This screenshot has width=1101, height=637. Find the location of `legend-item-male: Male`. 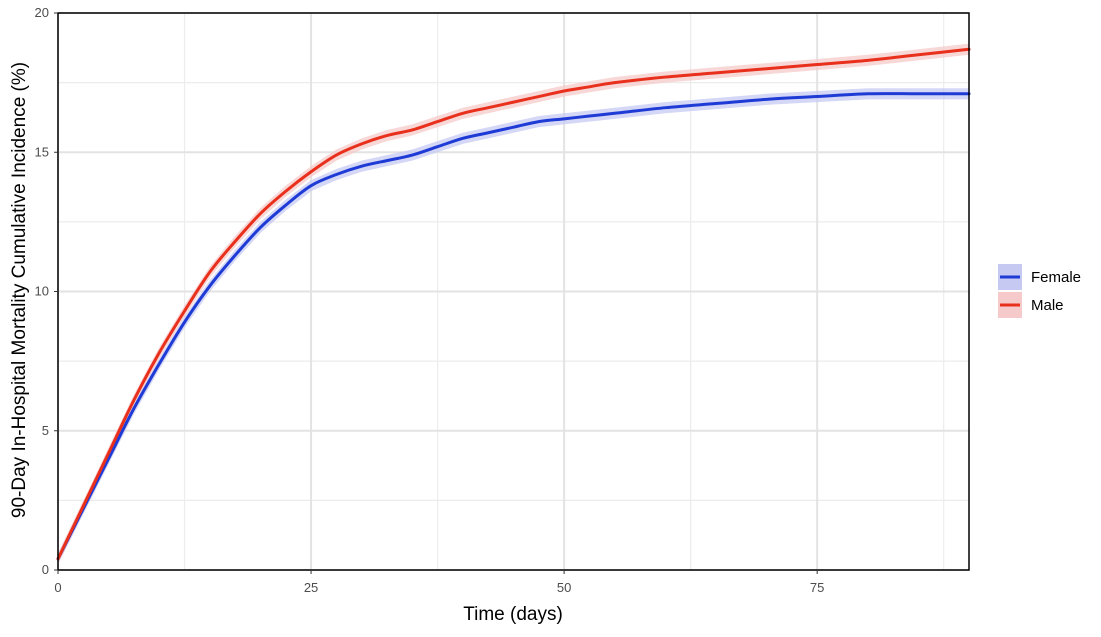

legend-item-male: Male is located at coordinates (1031, 305).